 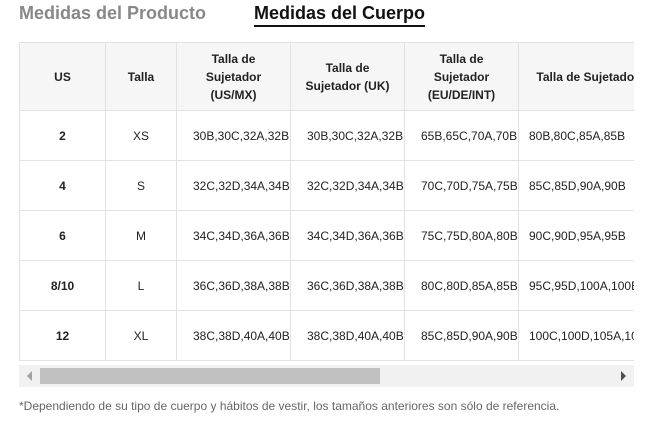 I want to click on scroll-thumb, so click(x=210, y=376).